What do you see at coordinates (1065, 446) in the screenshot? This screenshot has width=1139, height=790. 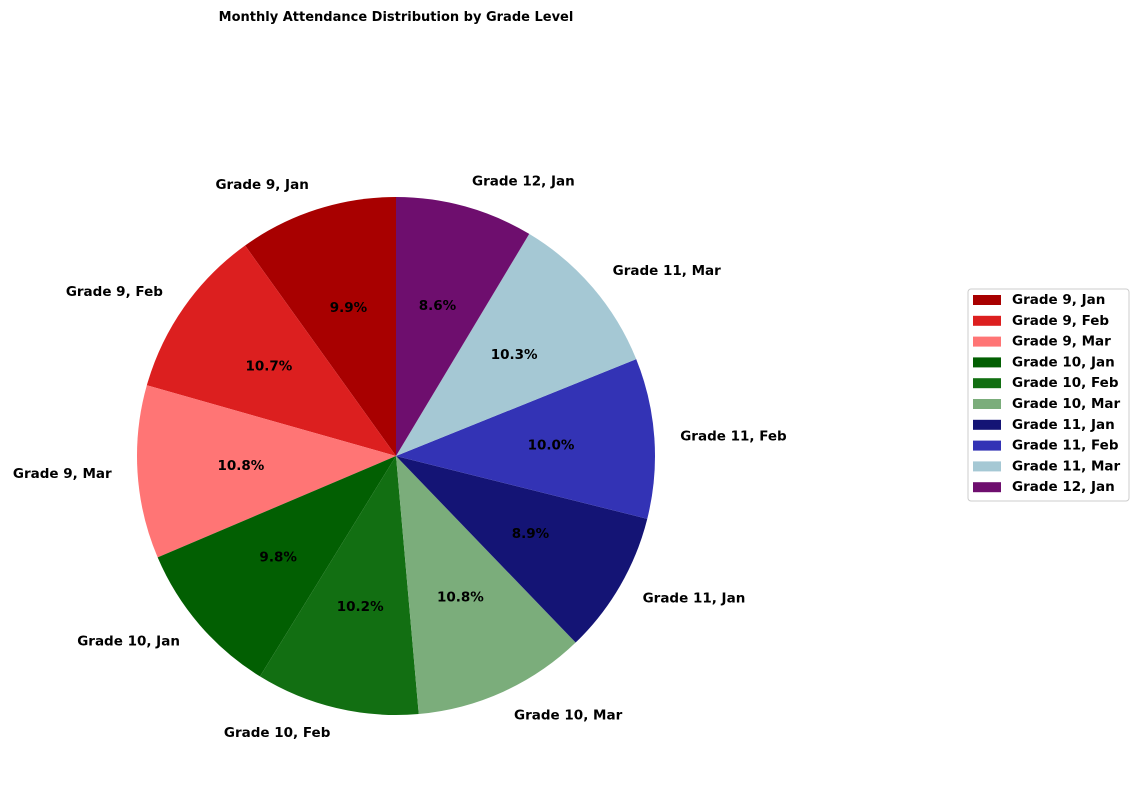 I see `legend-label-grade-11-feb: Grade 11, Feb` at bounding box center [1065, 446].